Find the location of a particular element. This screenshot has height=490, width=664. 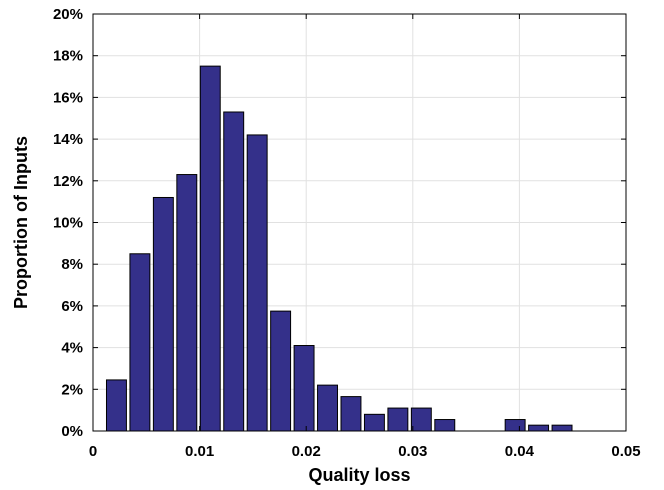

x-tick-label: 0 is located at coordinates (93, 451).